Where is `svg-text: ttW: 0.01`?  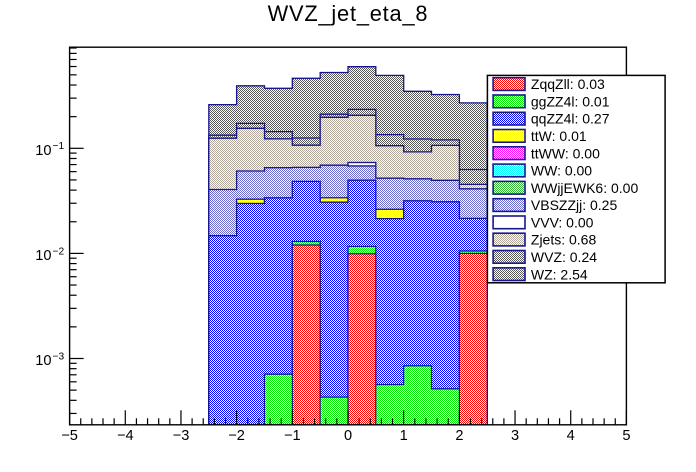 svg-text: ttW: 0.01 is located at coordinates (559, 136).